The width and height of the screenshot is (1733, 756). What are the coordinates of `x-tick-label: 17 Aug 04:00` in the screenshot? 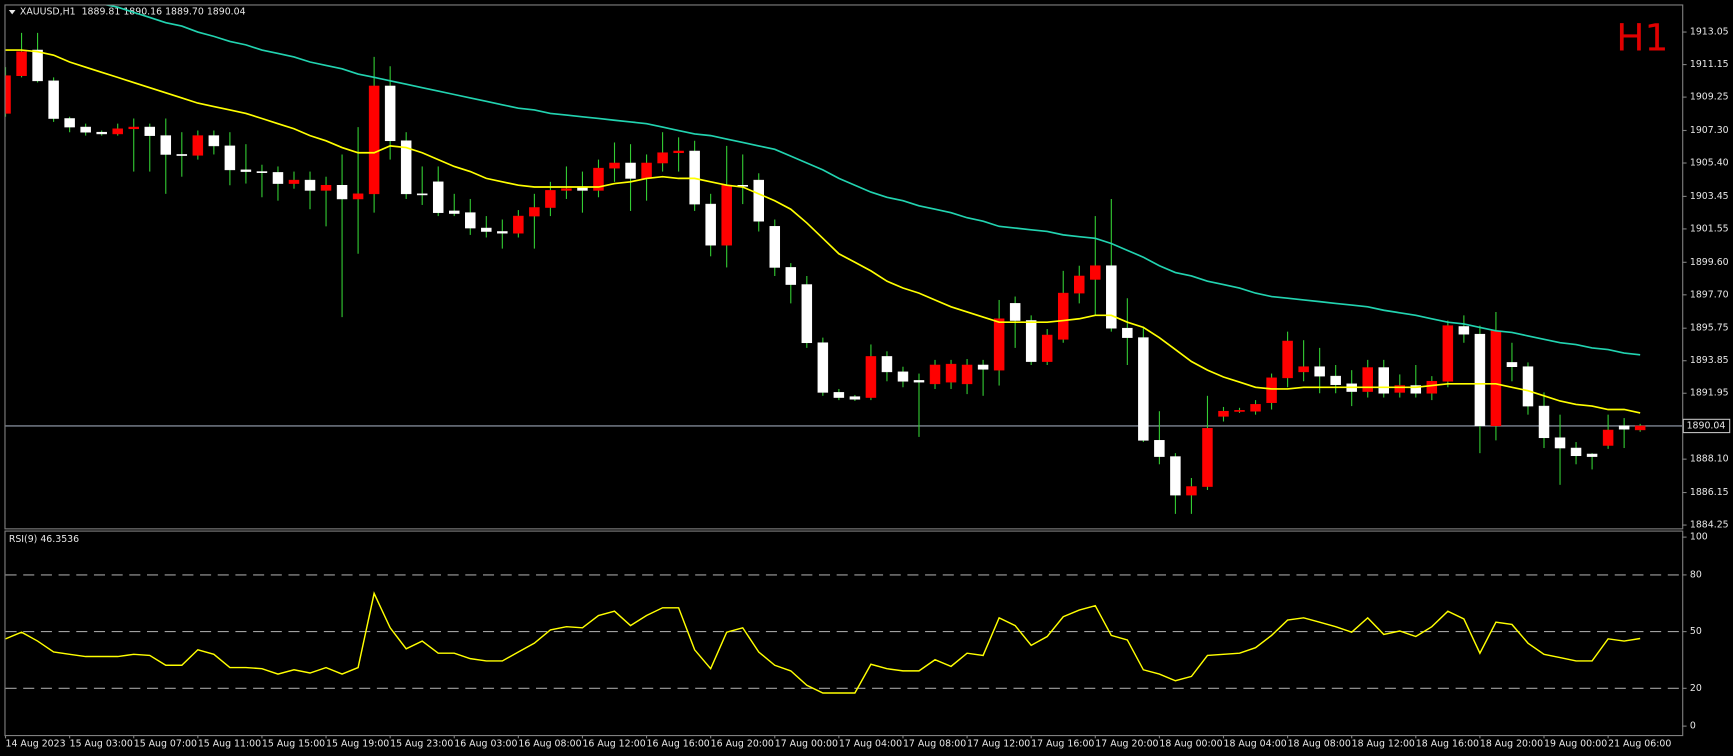 It's located at (870, 743).